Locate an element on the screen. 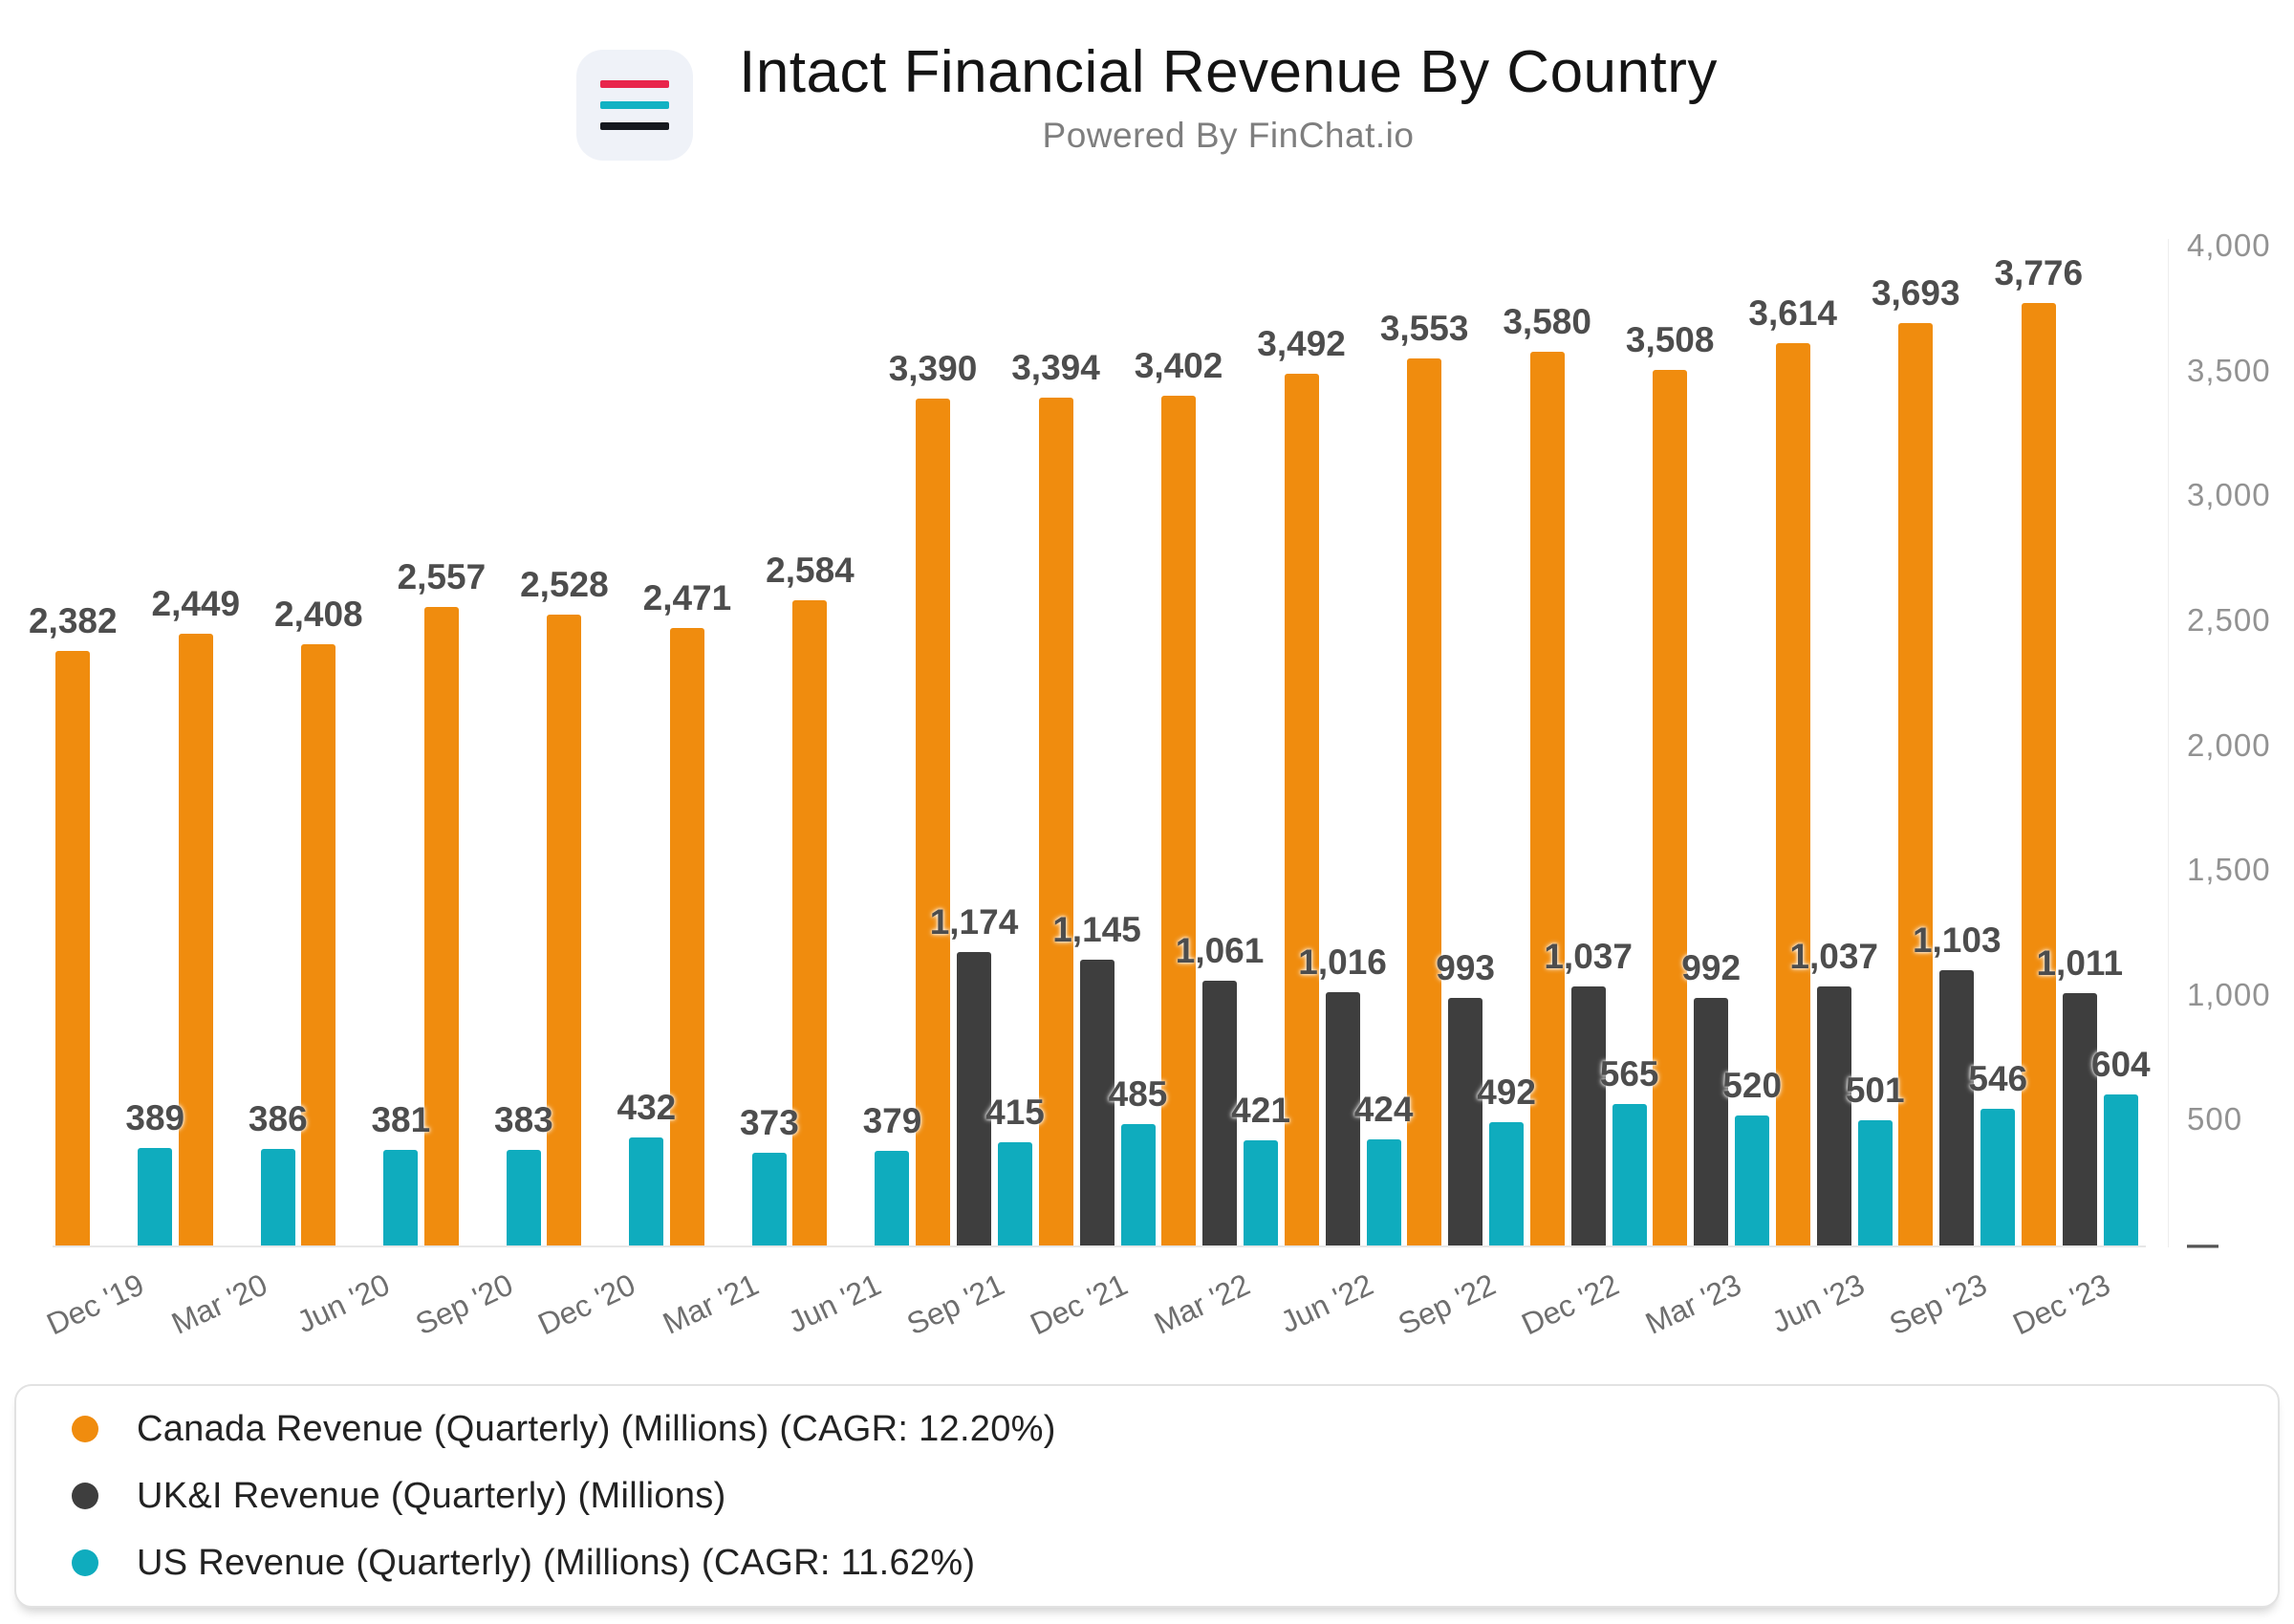  bar-slot: 3,614 is located at coordinates (1792, 746).